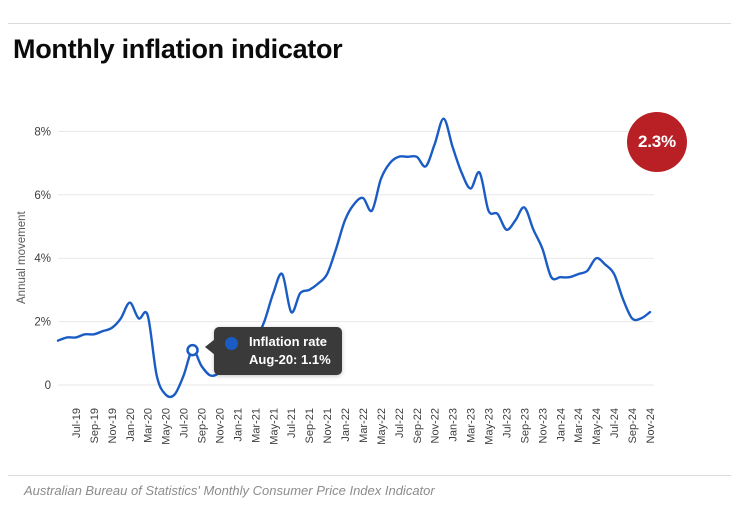 The height and width of the screenshot is (523, 739). What do you see at coordinates (48, 386) in the screenshot?
I see `y-tick-label: 0` at bounding box center [48, 386].